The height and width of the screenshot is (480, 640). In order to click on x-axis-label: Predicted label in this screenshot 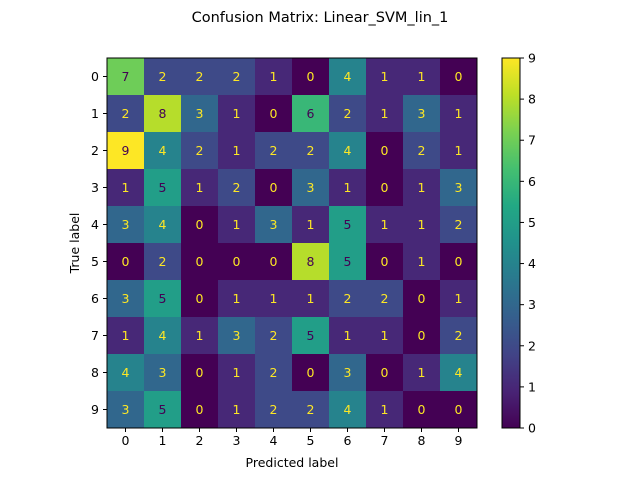, I will do `click(292, 462)`.